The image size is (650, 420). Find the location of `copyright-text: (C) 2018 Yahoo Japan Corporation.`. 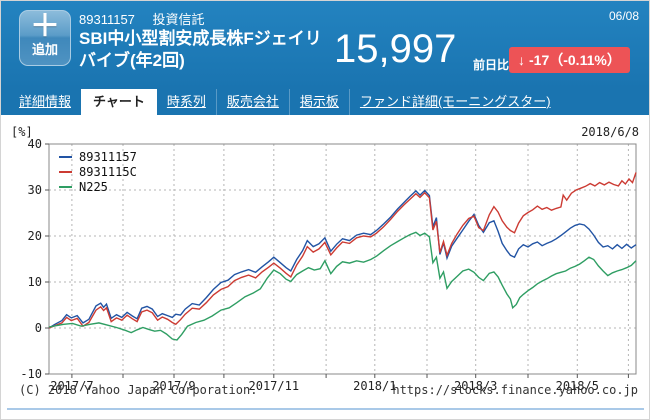

copyright-text: (C) 2018 Yahoo Japan Corporation. is located at coordinates (138, 390).